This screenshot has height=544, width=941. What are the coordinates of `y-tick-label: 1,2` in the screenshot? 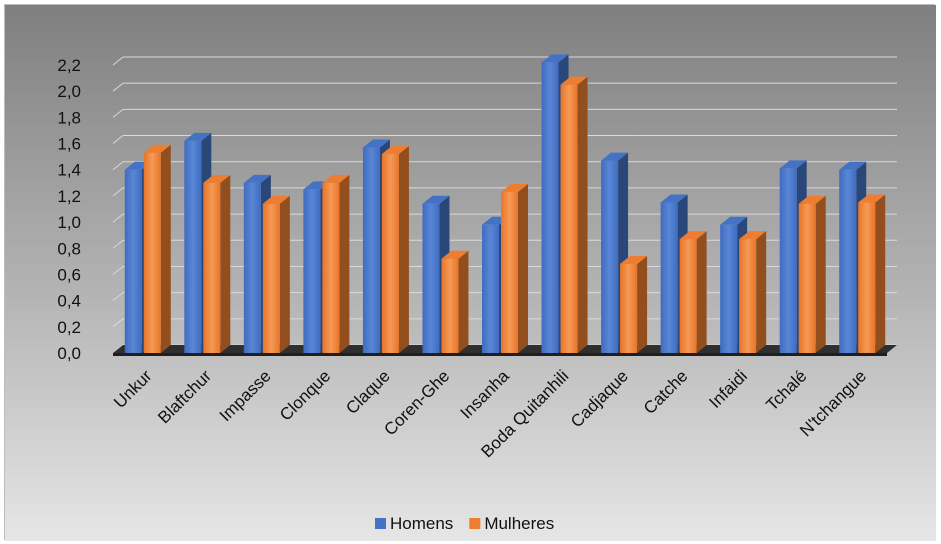 It's located at (69, 196).